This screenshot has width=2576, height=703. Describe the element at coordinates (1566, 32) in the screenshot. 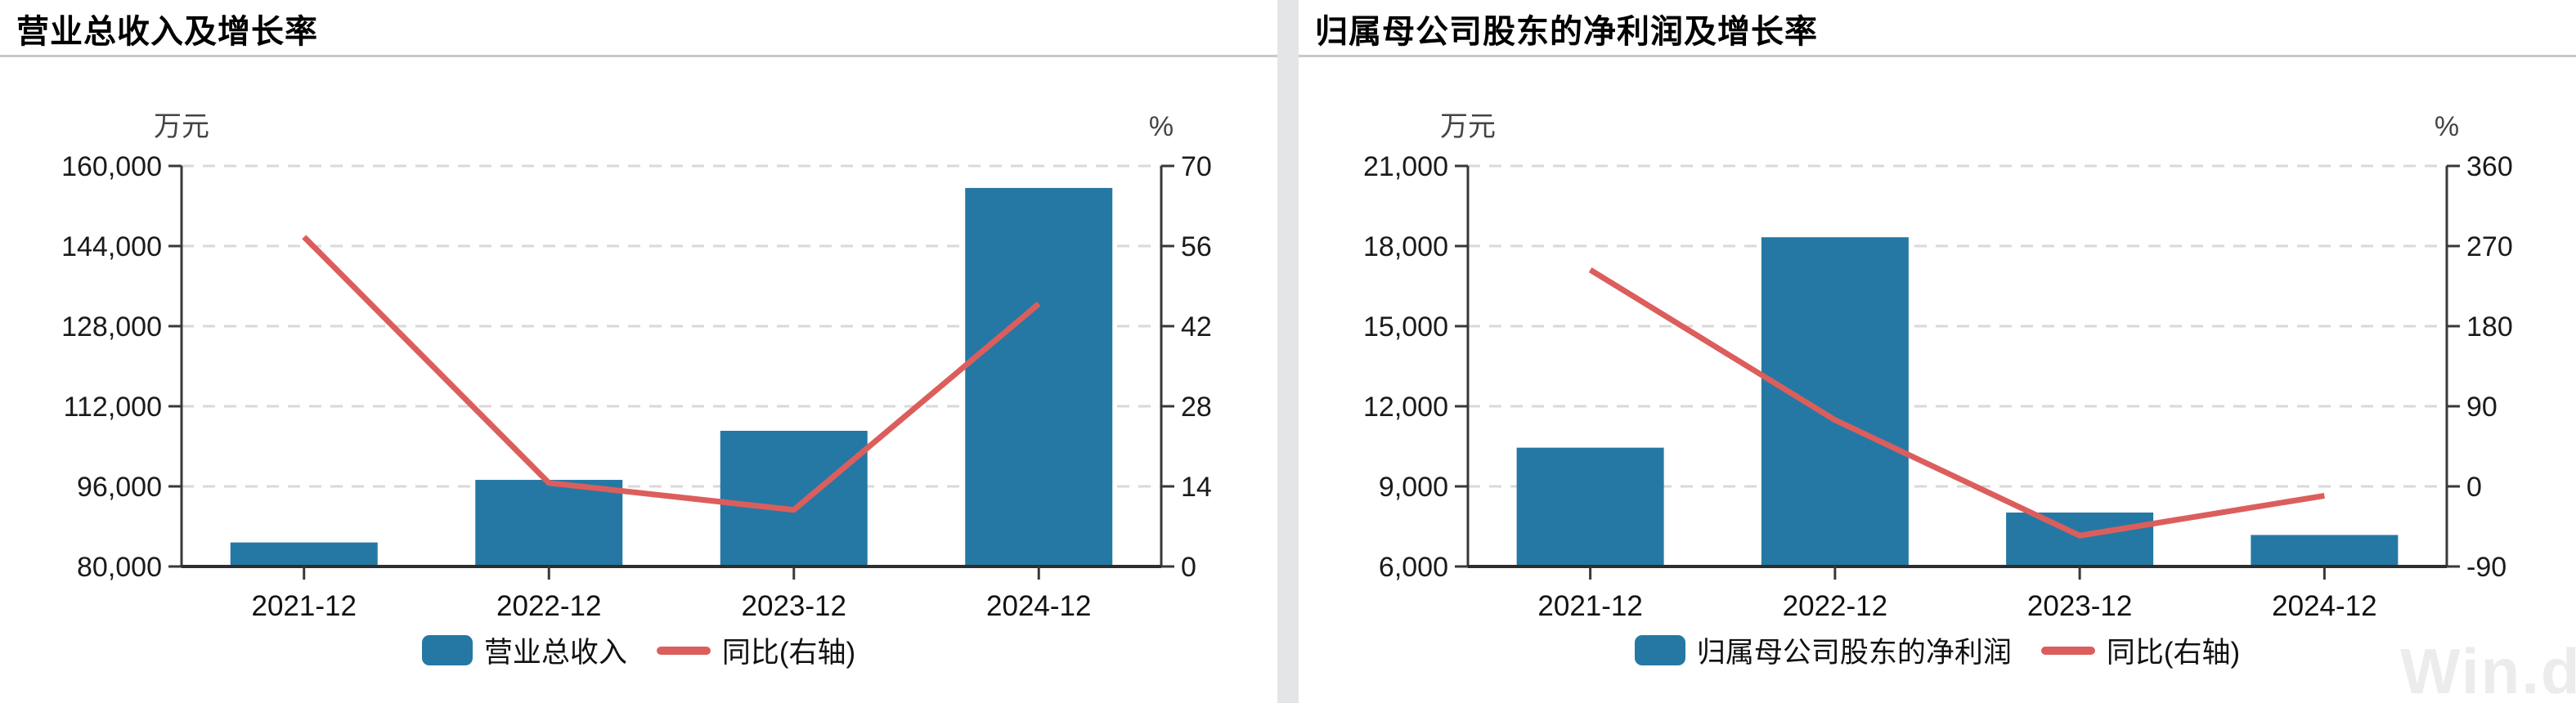

I see `chart-title: 归属母公司股东的净利润及增长率` at that location.